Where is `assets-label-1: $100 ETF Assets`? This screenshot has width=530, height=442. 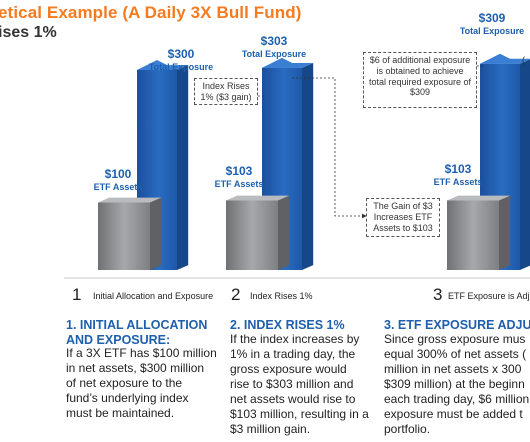 assets-label-1: $100 ETF Assets is located at coordinates (118, 179).